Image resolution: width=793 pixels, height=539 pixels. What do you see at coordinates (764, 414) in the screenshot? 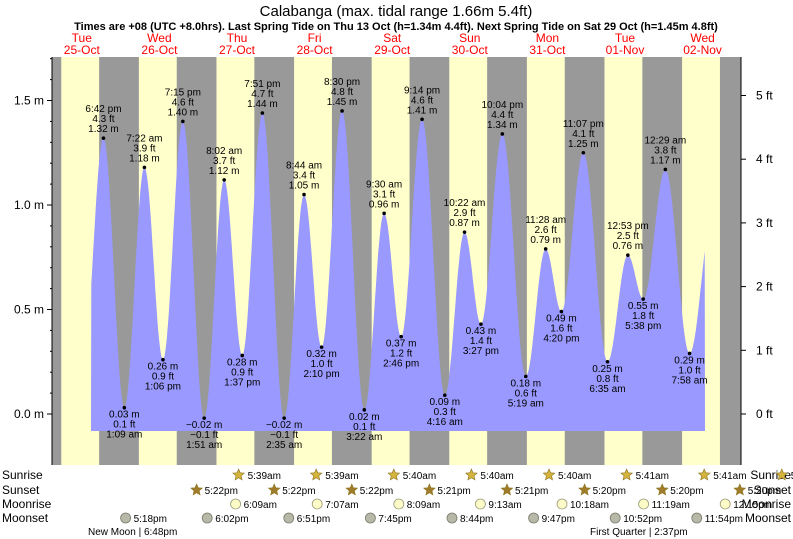
I see `right-tick-label: 0 ft` at bounding box center [764, 414].